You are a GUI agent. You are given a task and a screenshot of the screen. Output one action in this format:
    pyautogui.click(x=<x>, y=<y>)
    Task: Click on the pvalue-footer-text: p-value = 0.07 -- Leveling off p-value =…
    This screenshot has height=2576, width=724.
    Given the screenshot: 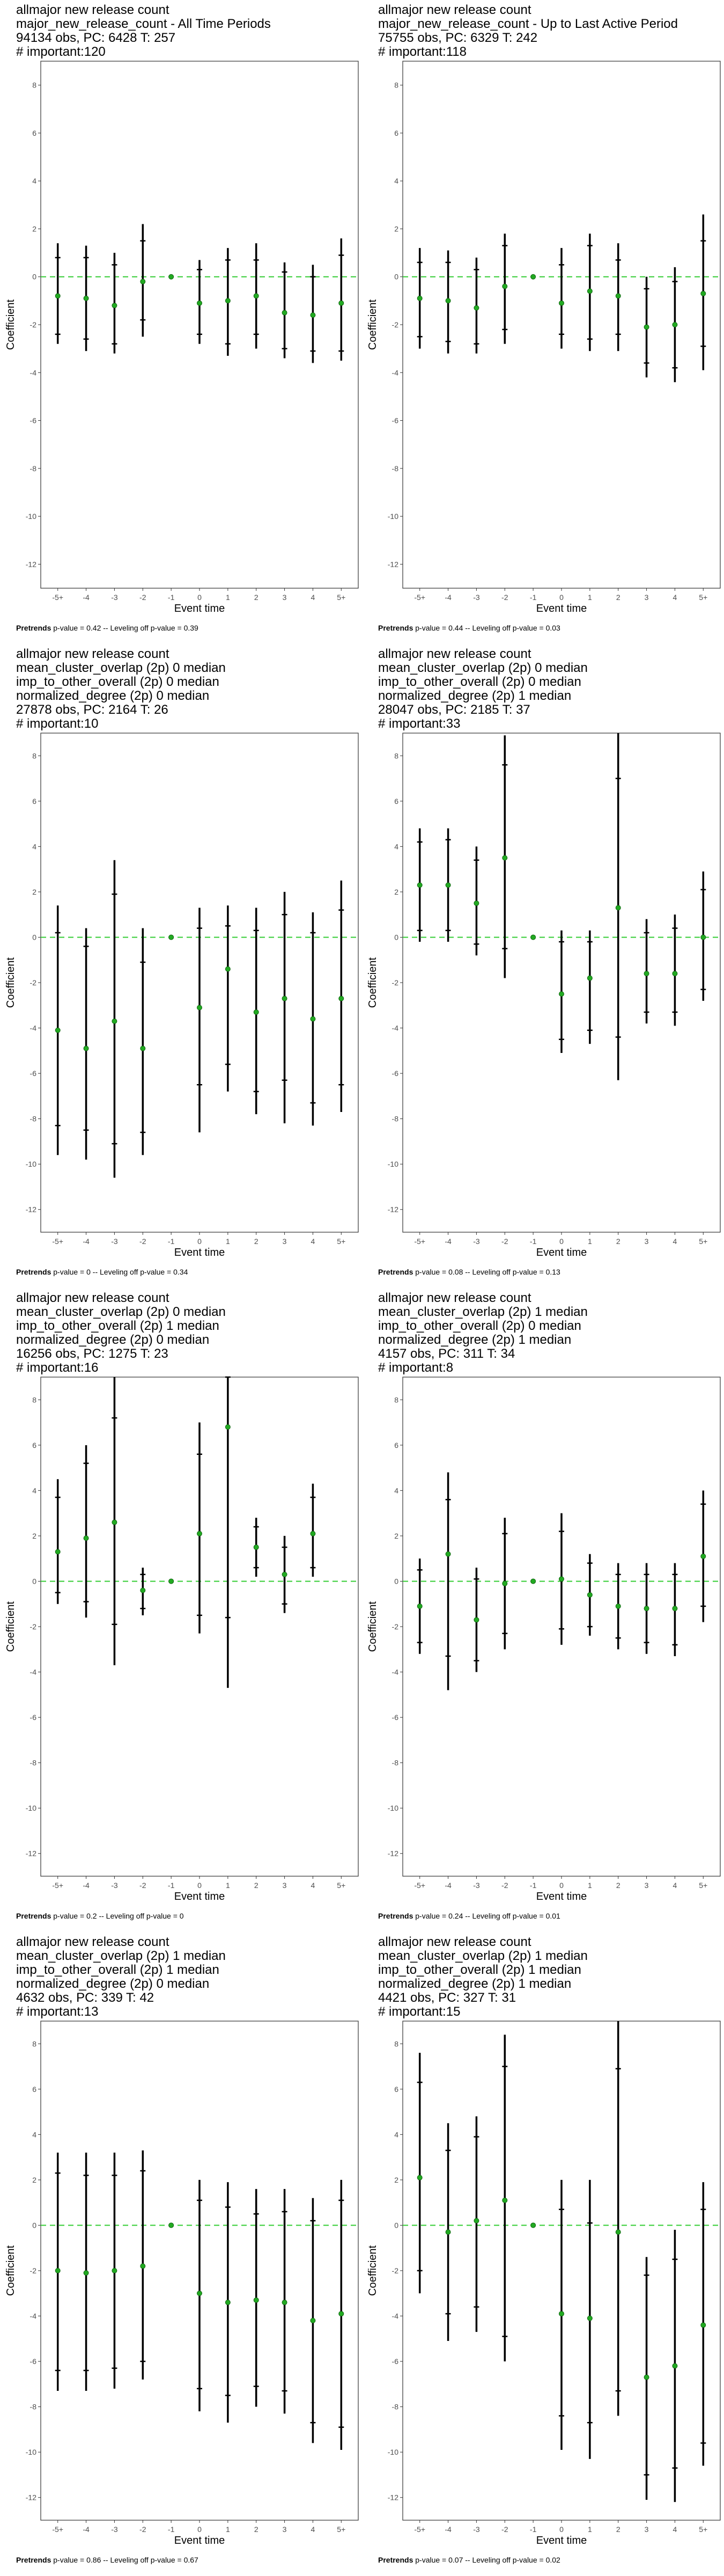 What is the action you would take?
    pyautogui.click(x=486, y=2560)
    